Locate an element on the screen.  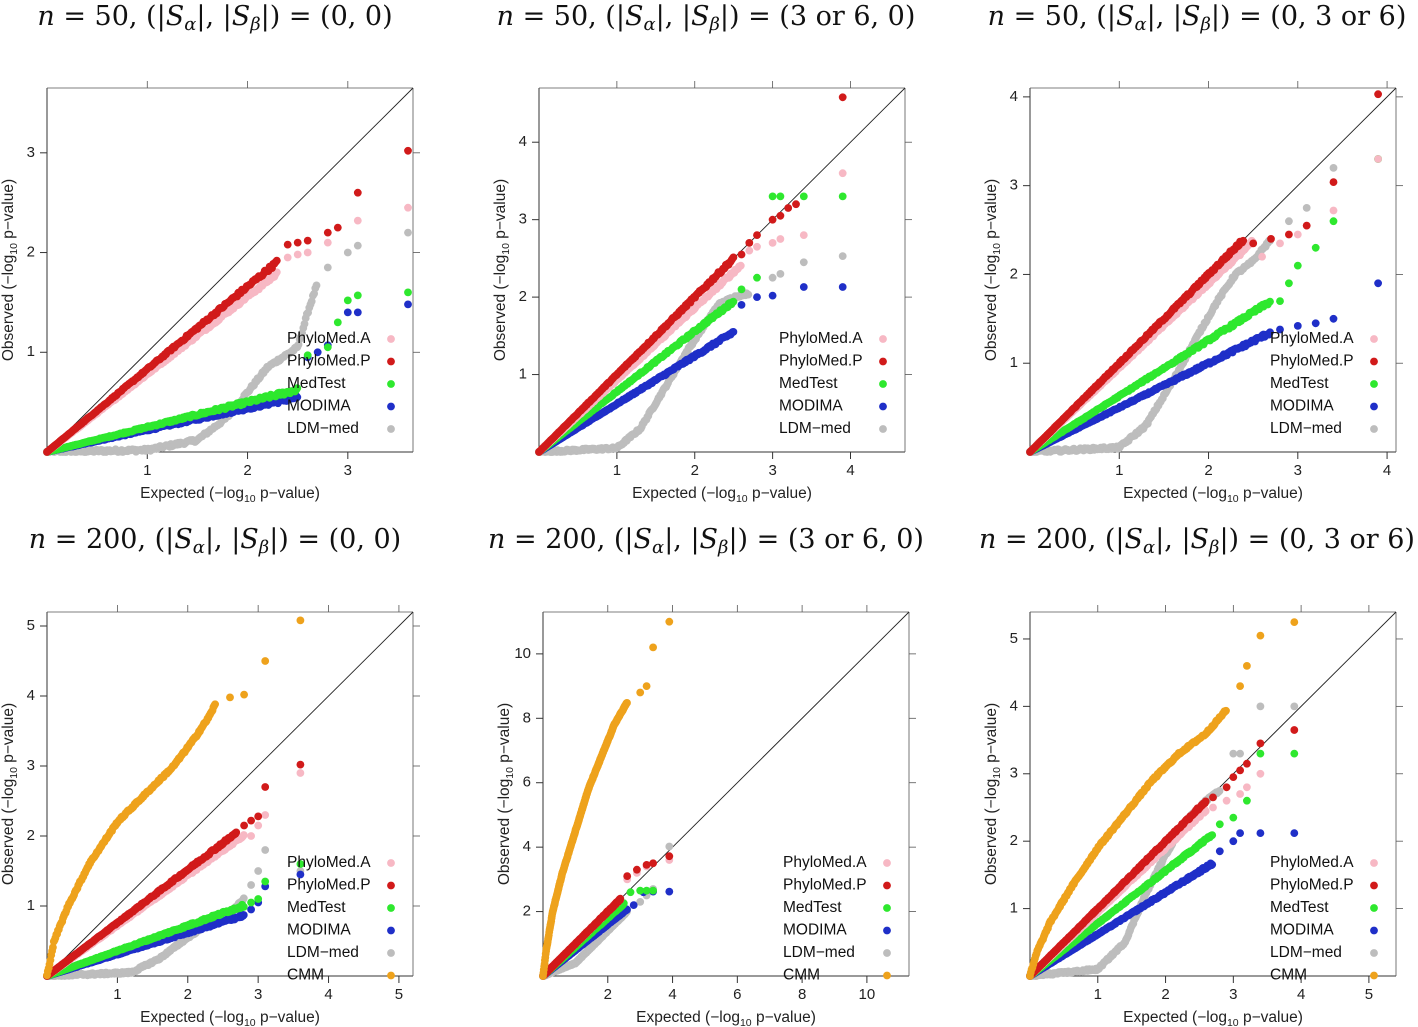
panel-title: n = 50, (|Sα|, |Sβ|) = (0, 0) is located at coordinates (214, 18).